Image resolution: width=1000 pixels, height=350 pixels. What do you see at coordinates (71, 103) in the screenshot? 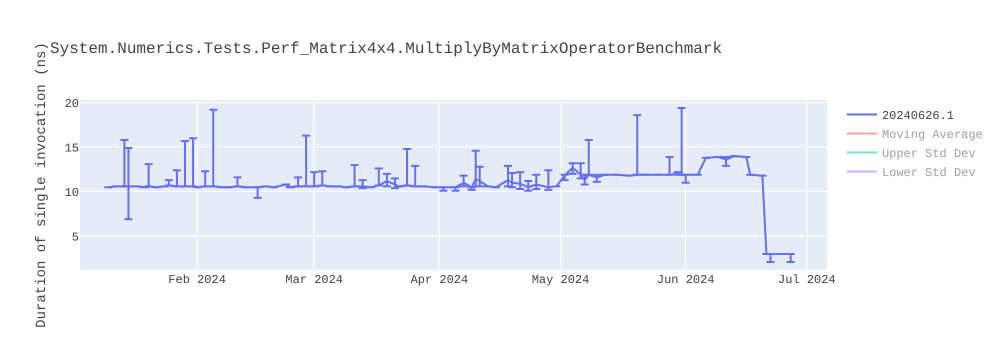
I see `y-tick-label: 20` at bounding box center [71, 103].